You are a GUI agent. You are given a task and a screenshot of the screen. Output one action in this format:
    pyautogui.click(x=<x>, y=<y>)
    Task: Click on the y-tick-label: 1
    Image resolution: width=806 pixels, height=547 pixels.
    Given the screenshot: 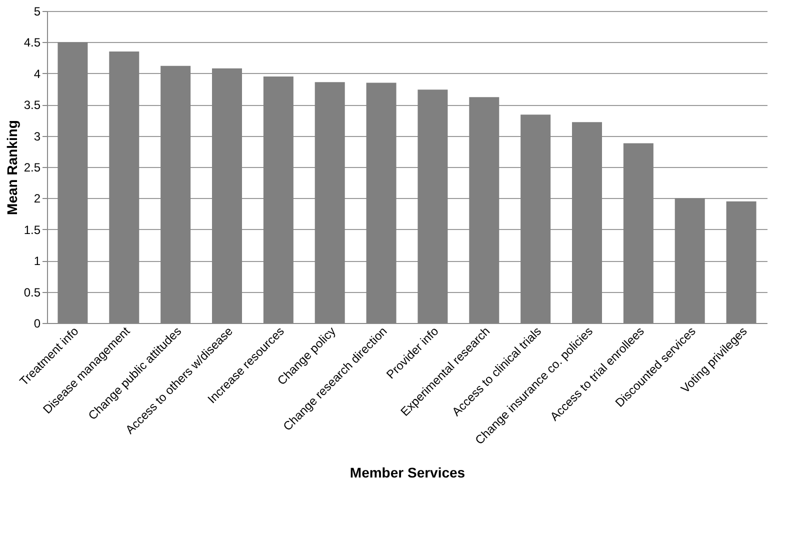 What is the action you would take?
    pyautogui.click(x=37, y=261)
    